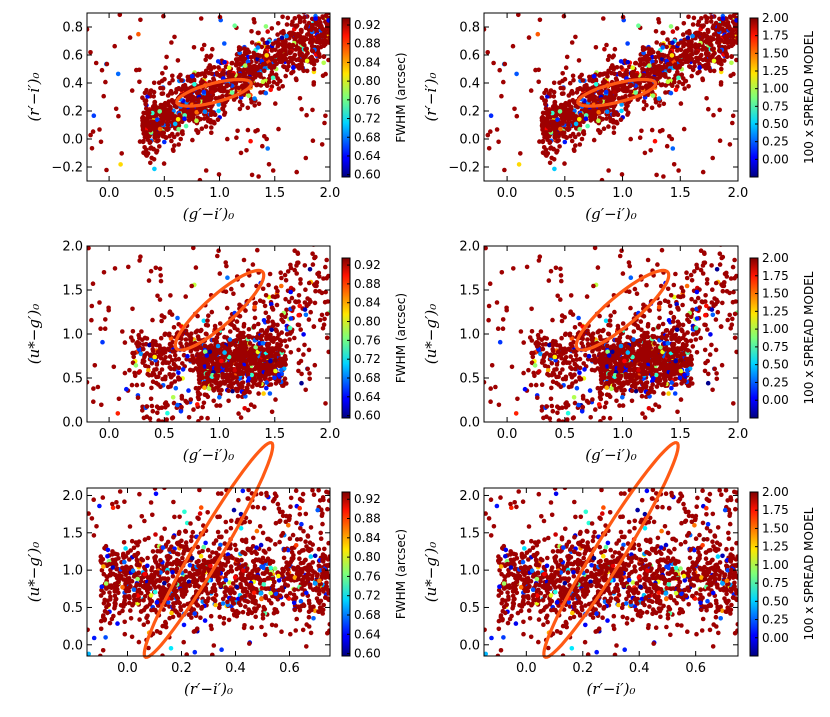  I want to click on plot-frame, so click(611, 97).